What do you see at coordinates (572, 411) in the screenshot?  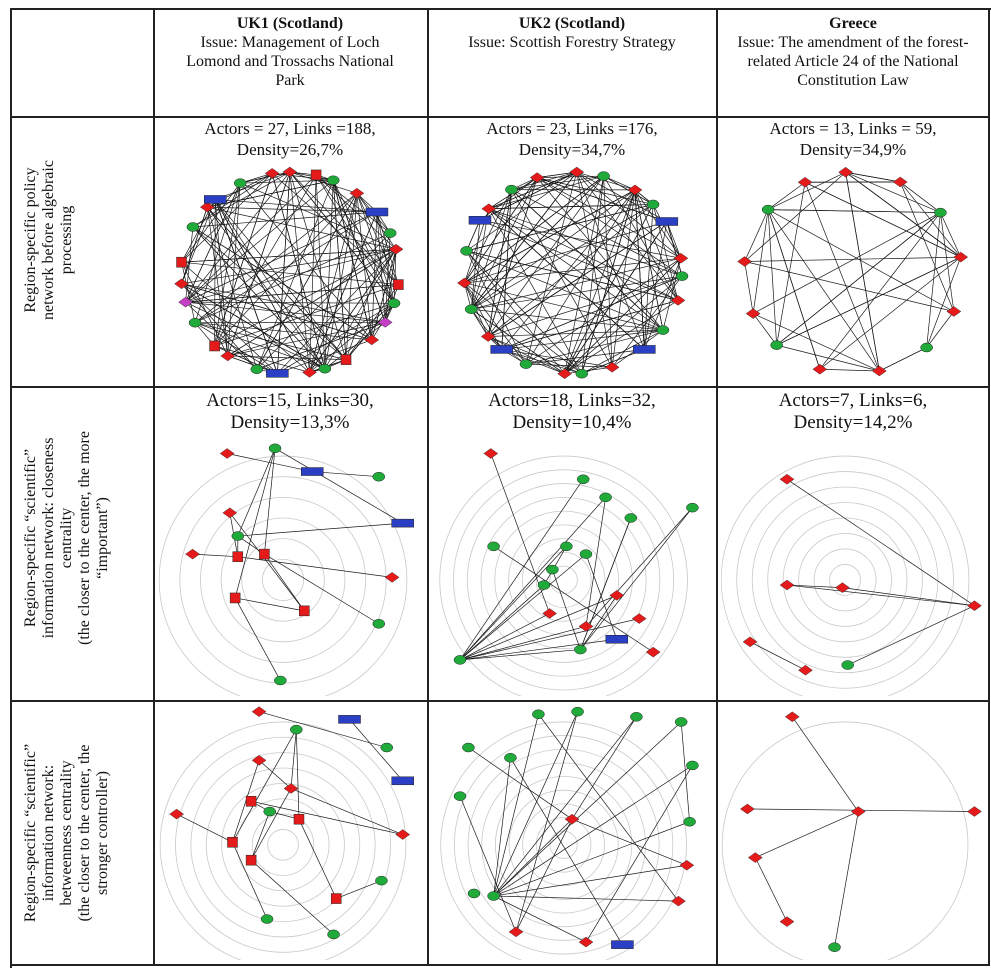 I see `cell-stats: Actors=18, Links=32, Density=10,4%` at bounding box center [572, 411].